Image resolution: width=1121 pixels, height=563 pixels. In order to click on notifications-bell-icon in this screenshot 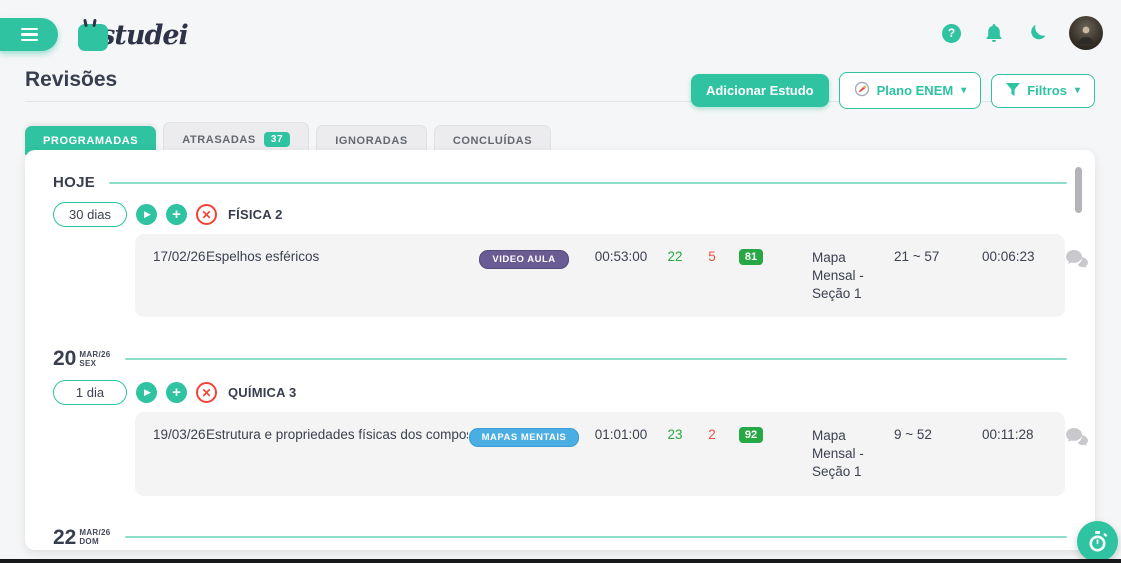, I will do `click(994, 33)`.